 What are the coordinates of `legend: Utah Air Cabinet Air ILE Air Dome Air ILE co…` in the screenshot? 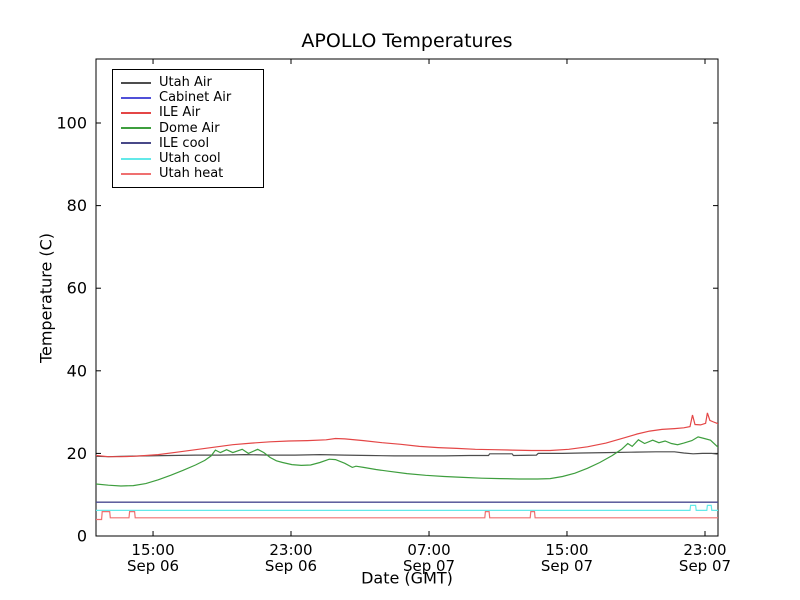 It's located at (188, 128).